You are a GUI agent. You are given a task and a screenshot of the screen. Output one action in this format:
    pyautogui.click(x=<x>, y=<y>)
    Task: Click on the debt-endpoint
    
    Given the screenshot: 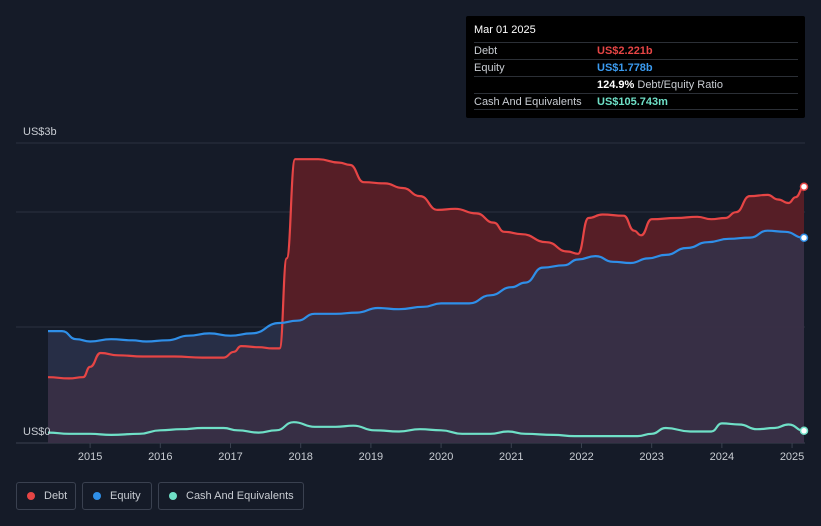 What is the action you would take?
    pyautogui.click(x=804, y=186)
    